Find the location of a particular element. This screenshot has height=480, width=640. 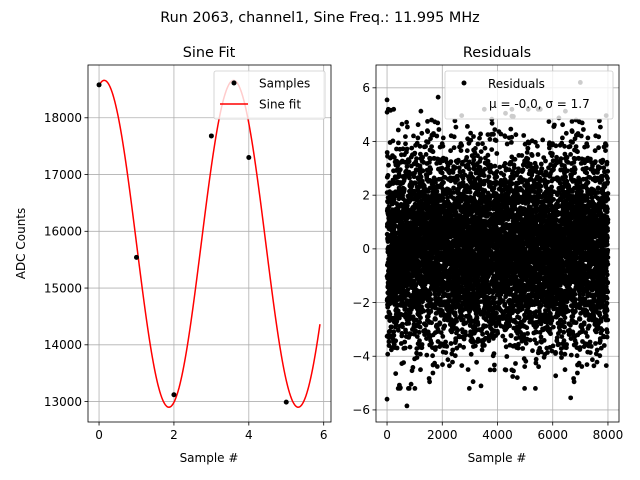

sine-fit-y-tick-label: 13000 is located at coordinates (63, 402).